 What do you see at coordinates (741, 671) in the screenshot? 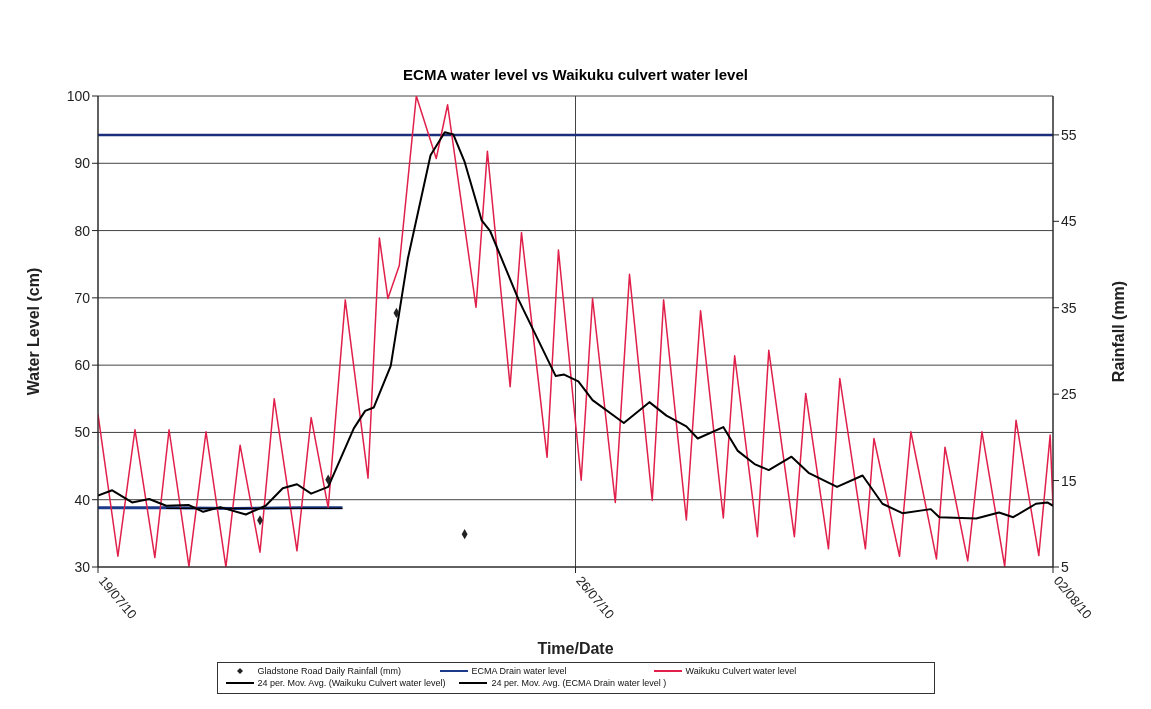
I see `legend-label: Waikuku Culvert water level` at bounding box center [741, 671].